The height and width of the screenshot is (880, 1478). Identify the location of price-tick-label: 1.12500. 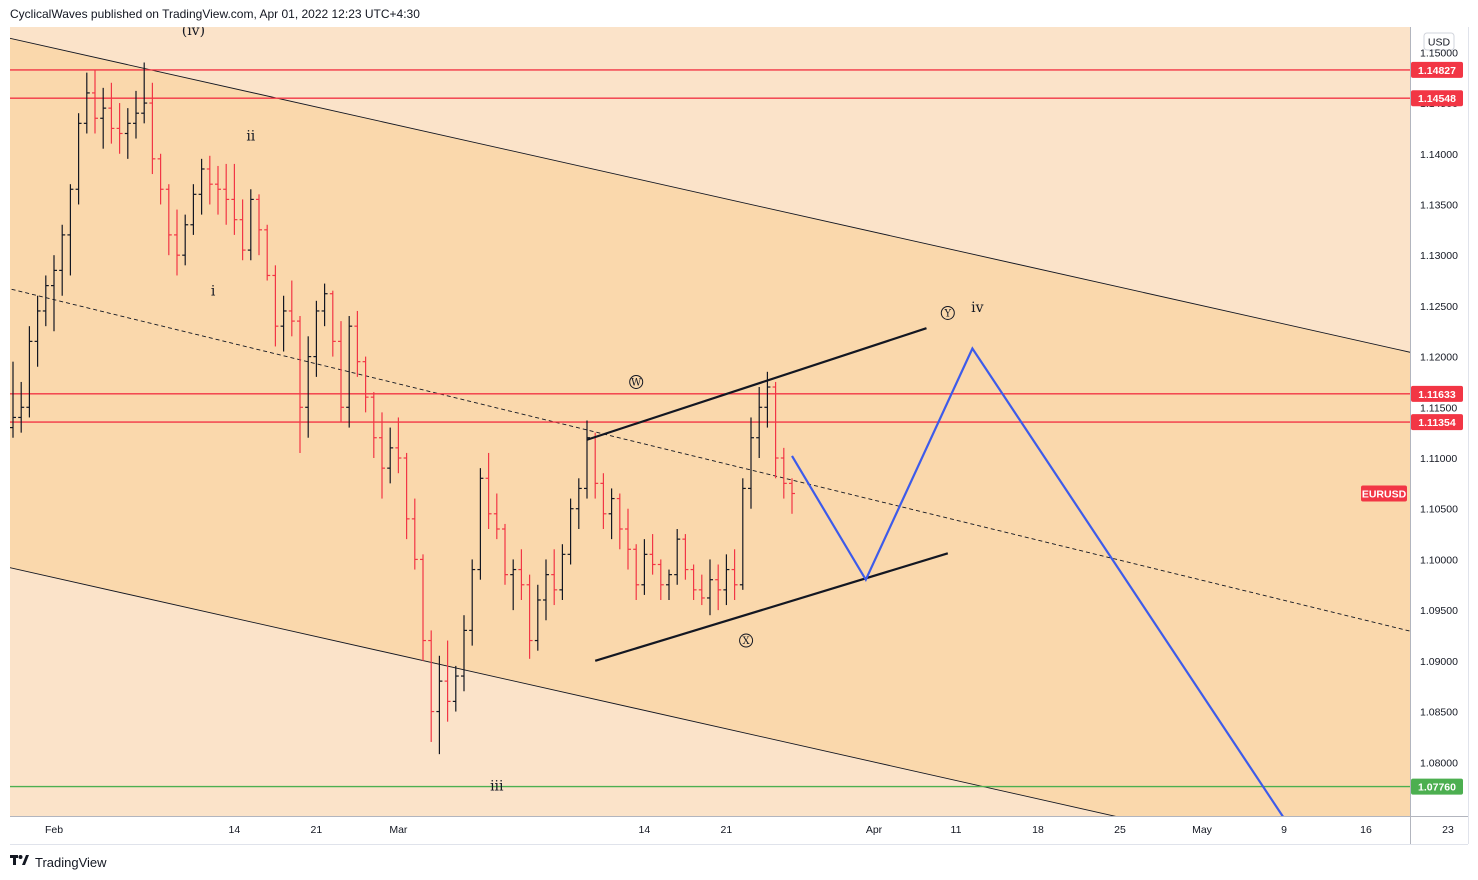
(1439, 307).